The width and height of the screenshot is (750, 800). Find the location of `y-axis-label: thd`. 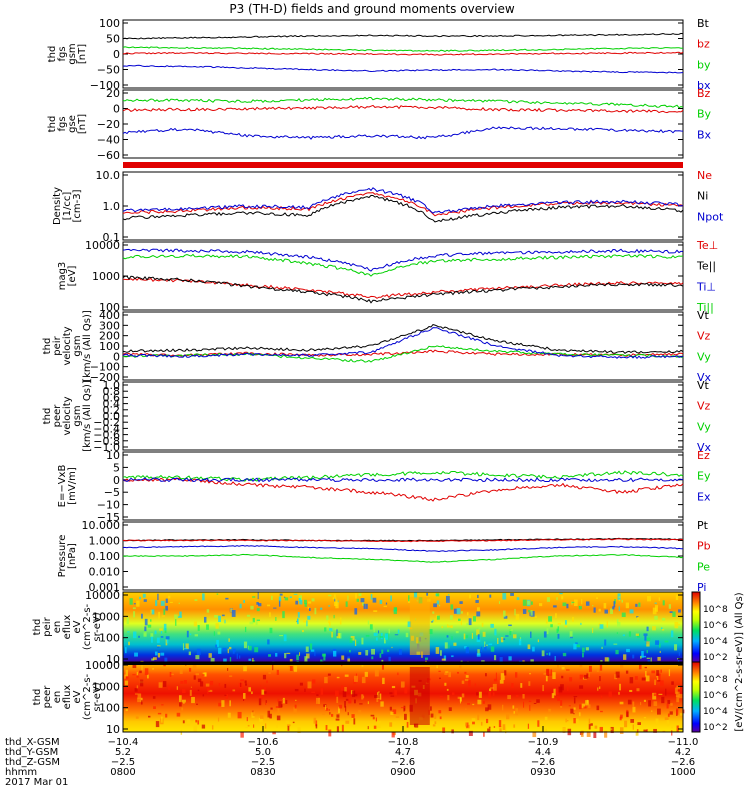

y-axis-label: thd is located at coordinates (52, 124).